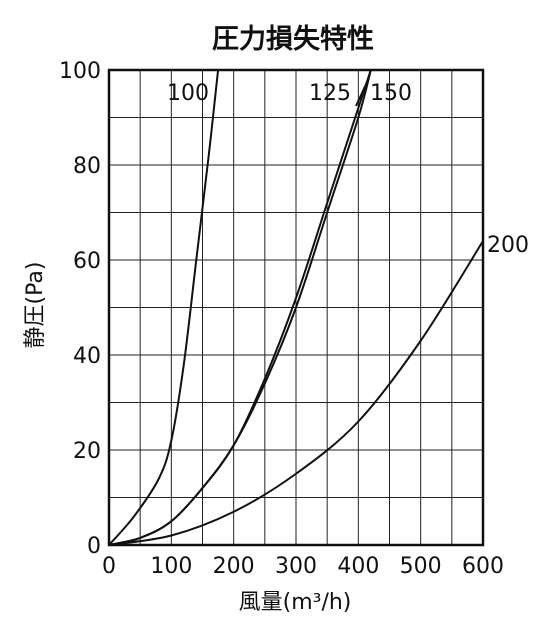 The width and height of the screenshot is (544, 621). What do you see at coordinates (483, 566) in the screenshot?
I see `x-tick-label: 600` at bounding box center [483, 566].